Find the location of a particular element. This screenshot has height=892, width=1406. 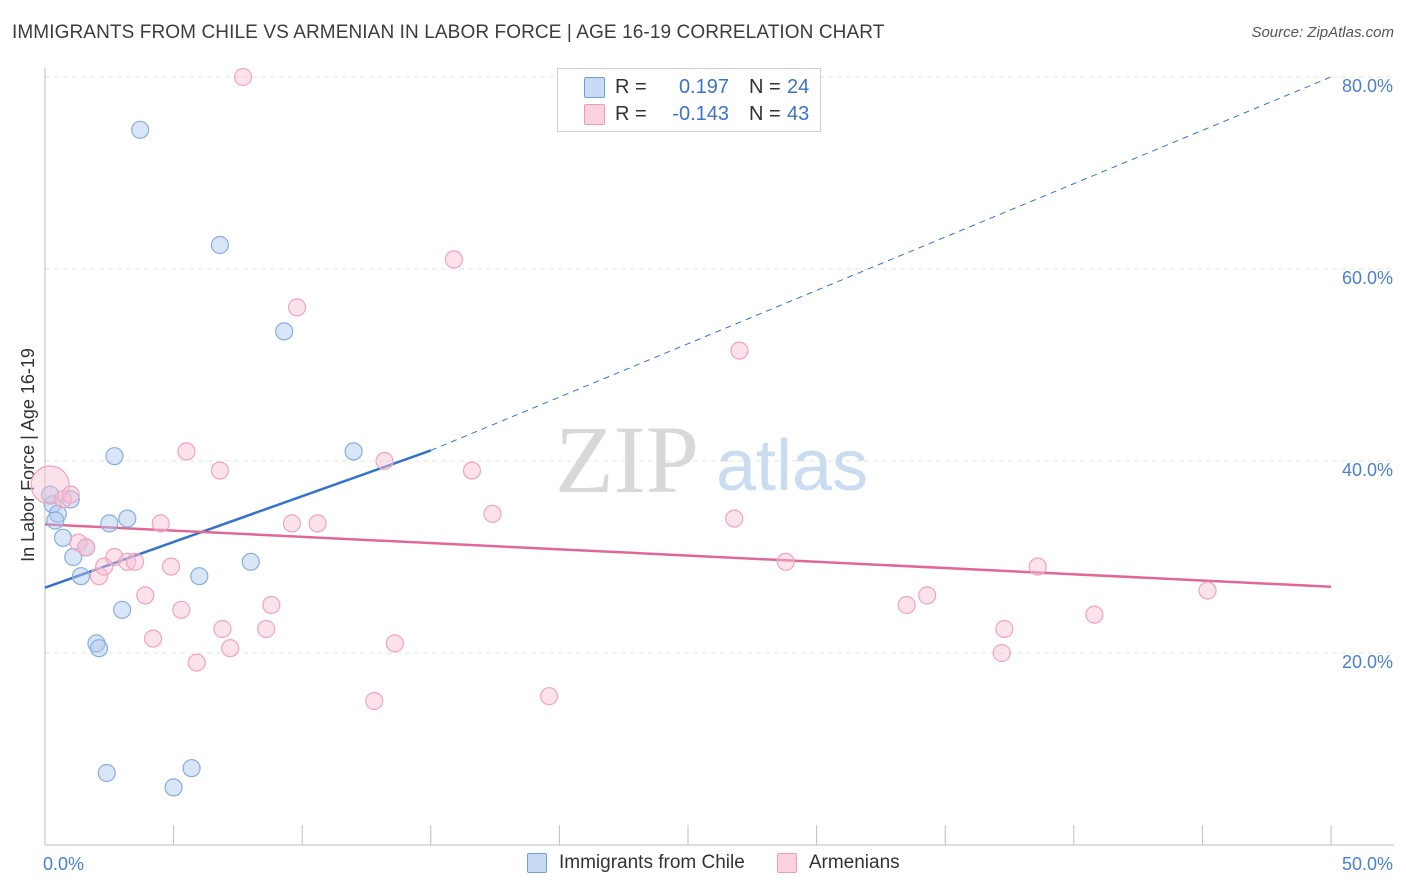

y-axis-label: In Labor Force | Age 16-19 is located at coordinates (28, 455).